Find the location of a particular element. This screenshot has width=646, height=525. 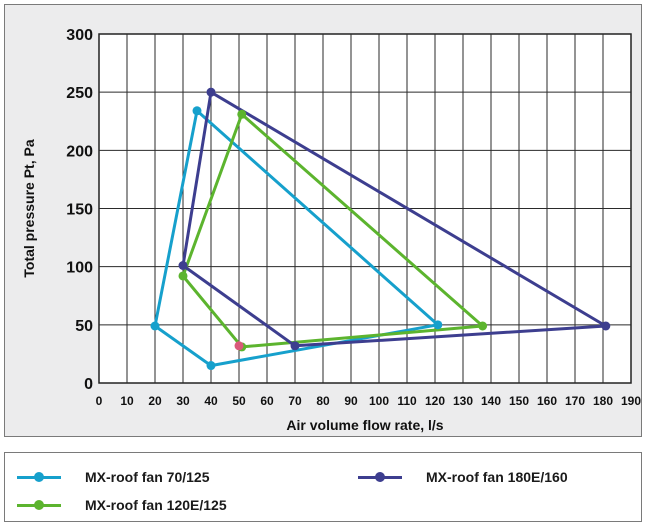

y-tick-label: 150 is located at coordinates (79, 210).